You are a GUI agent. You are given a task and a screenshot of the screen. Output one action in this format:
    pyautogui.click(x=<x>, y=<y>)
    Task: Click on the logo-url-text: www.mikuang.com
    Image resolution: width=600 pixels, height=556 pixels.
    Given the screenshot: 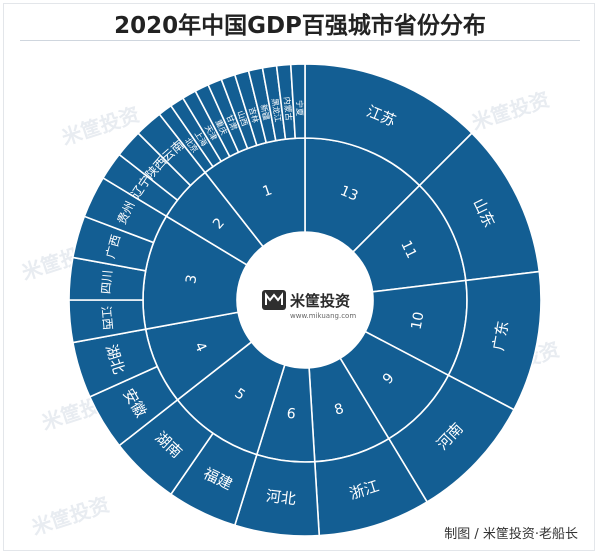 What is the action you would take?
    pyautogui.click(x=323, y=316)
    